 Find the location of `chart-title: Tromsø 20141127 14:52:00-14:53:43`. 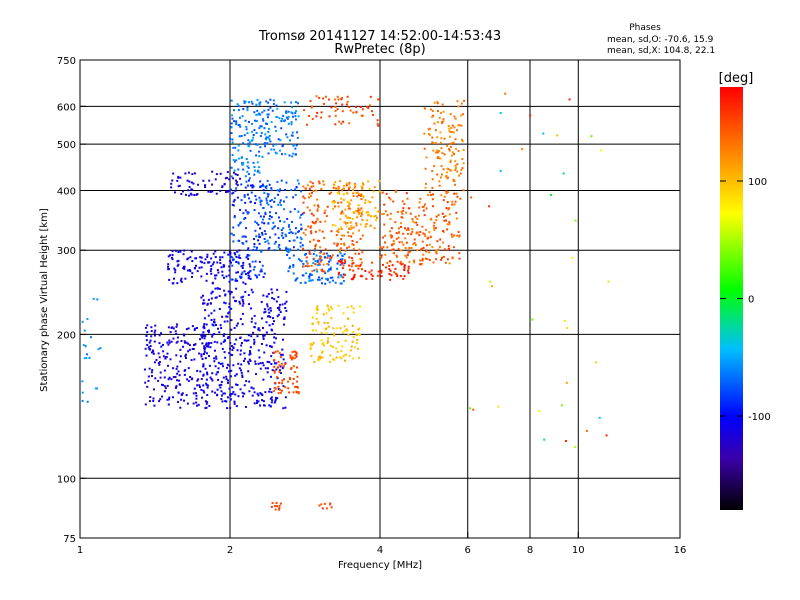

chart-title: Tromsø 20141127 14:52:00-14:53:43 is located at coordinates (379, 36).